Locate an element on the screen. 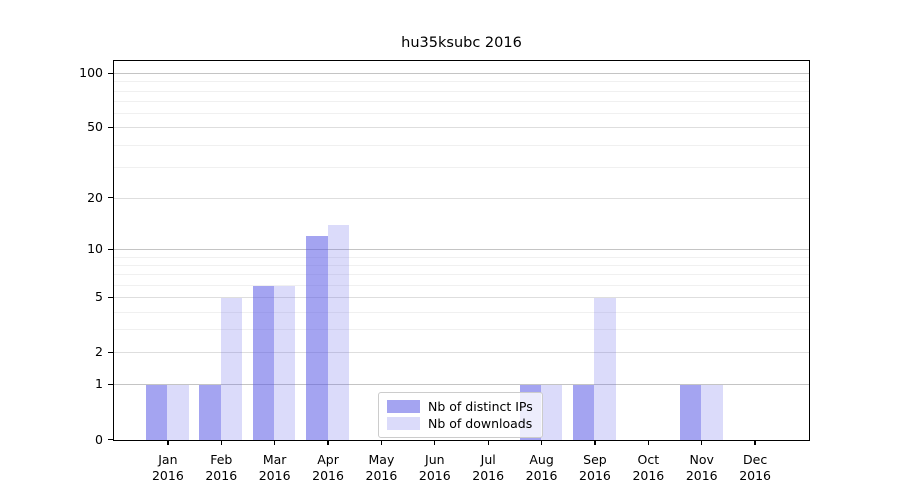 The image size is (900, 500). x-tick-label-month: May is located at coordinates (381, 459).